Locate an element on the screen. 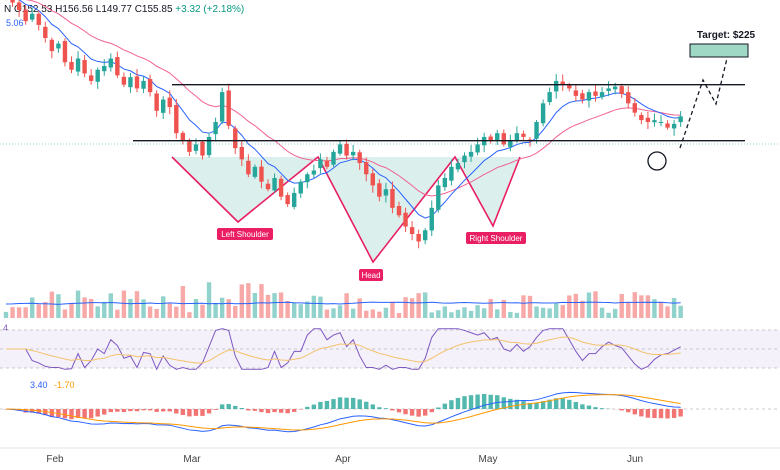 The width and height of the screenshot is (780, 470). month-label-feb: Feb is located at coordinates (55, 459).